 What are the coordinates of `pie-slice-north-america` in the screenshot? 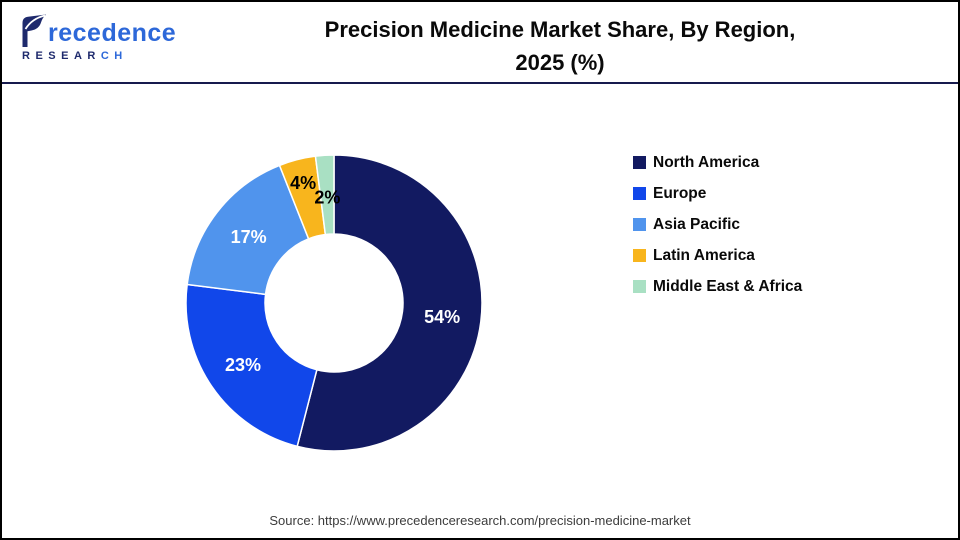 It's located at (389, 303).